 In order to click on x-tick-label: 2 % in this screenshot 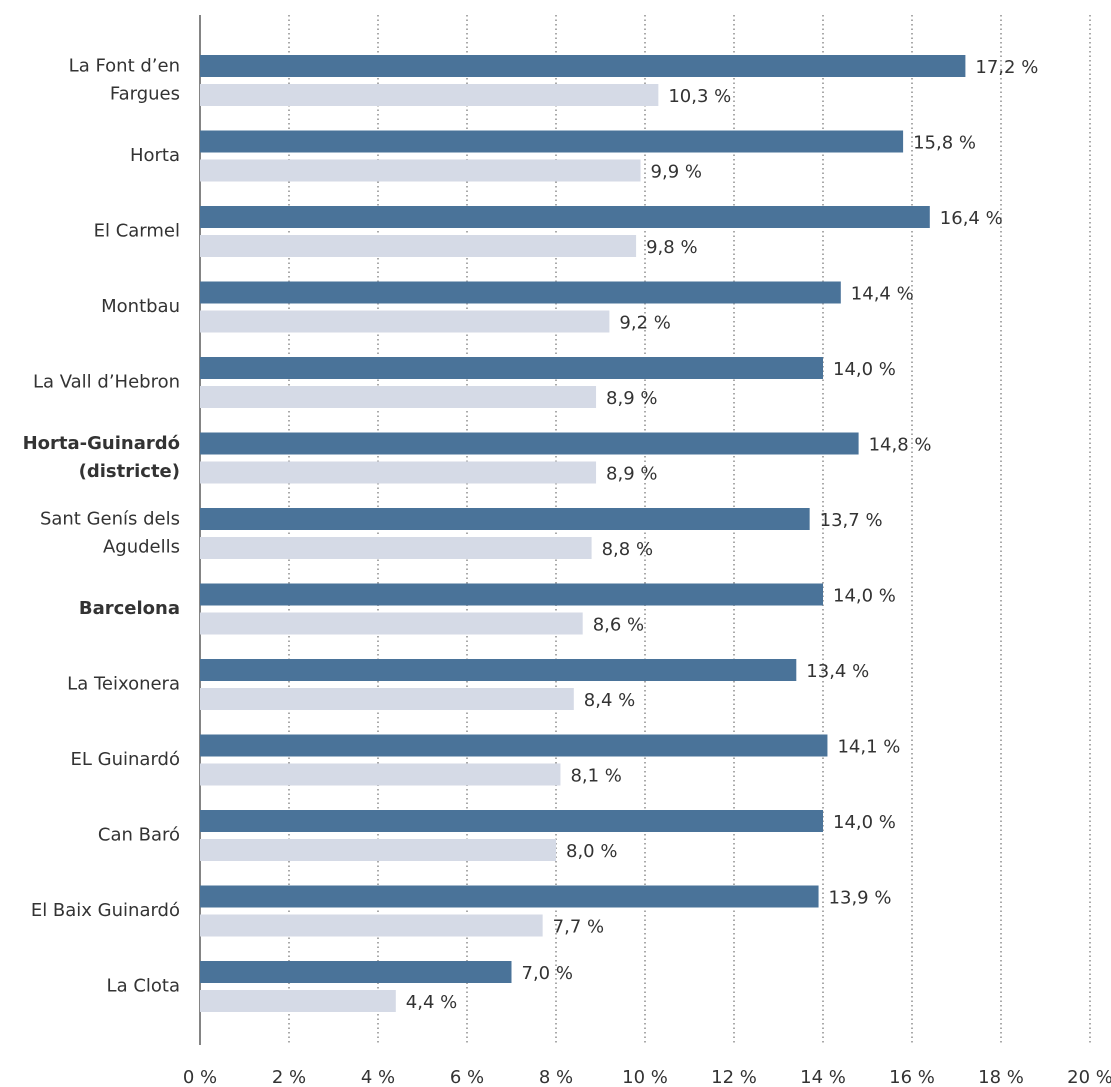, I will do `click(289, 1077)`.